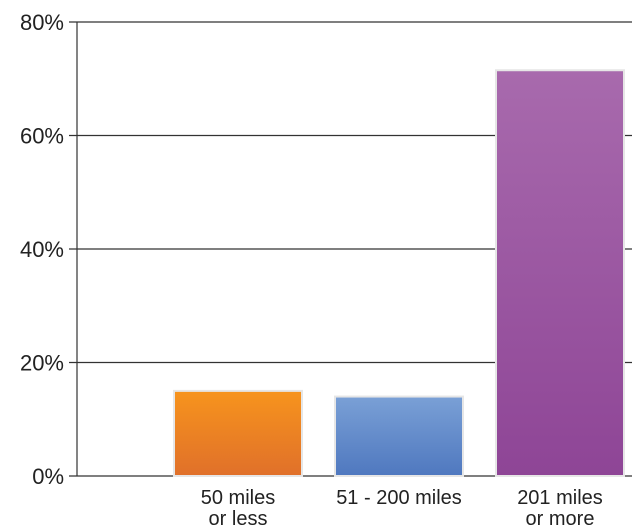 The width and height of the screenshot is (637, 529). I want to click on y-tick-label: 0%, so click(48, 476).